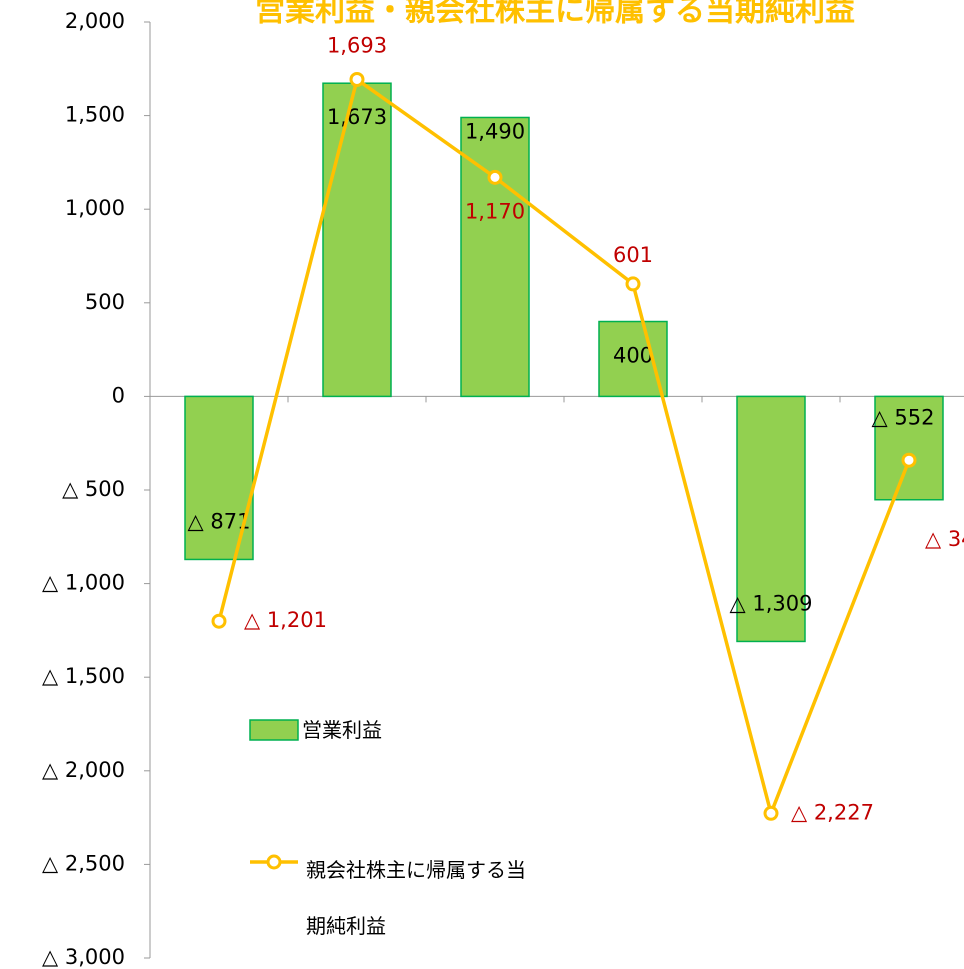  Describe the element at coordinates (118, 395) in the screenshot. I see `y-tick-label: 0` at that location.